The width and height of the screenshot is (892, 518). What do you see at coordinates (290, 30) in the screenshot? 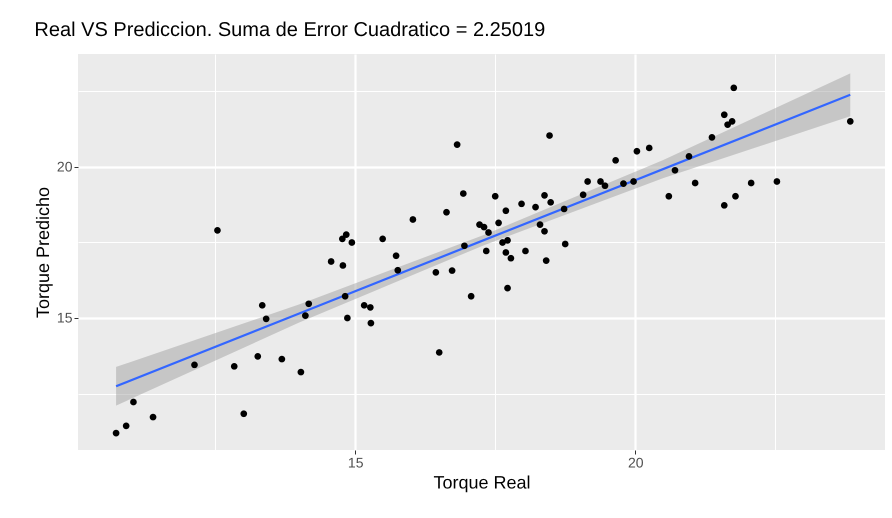
I see `chart-title: Real VS Prediccion. Suma de Error Cuadratico = 2.25019` at bounding box center [290, 30].